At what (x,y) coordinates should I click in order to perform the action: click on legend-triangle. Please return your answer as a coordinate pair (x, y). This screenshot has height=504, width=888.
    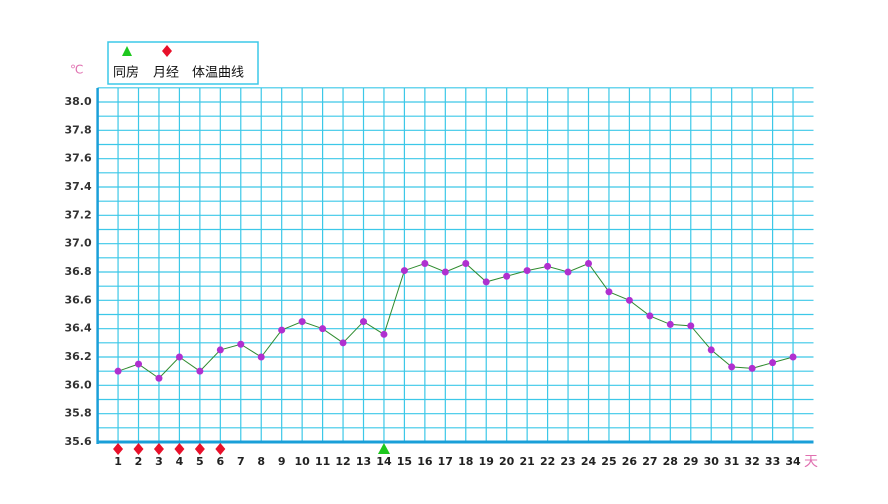
    Looking at the image, I should click on (127, 51).